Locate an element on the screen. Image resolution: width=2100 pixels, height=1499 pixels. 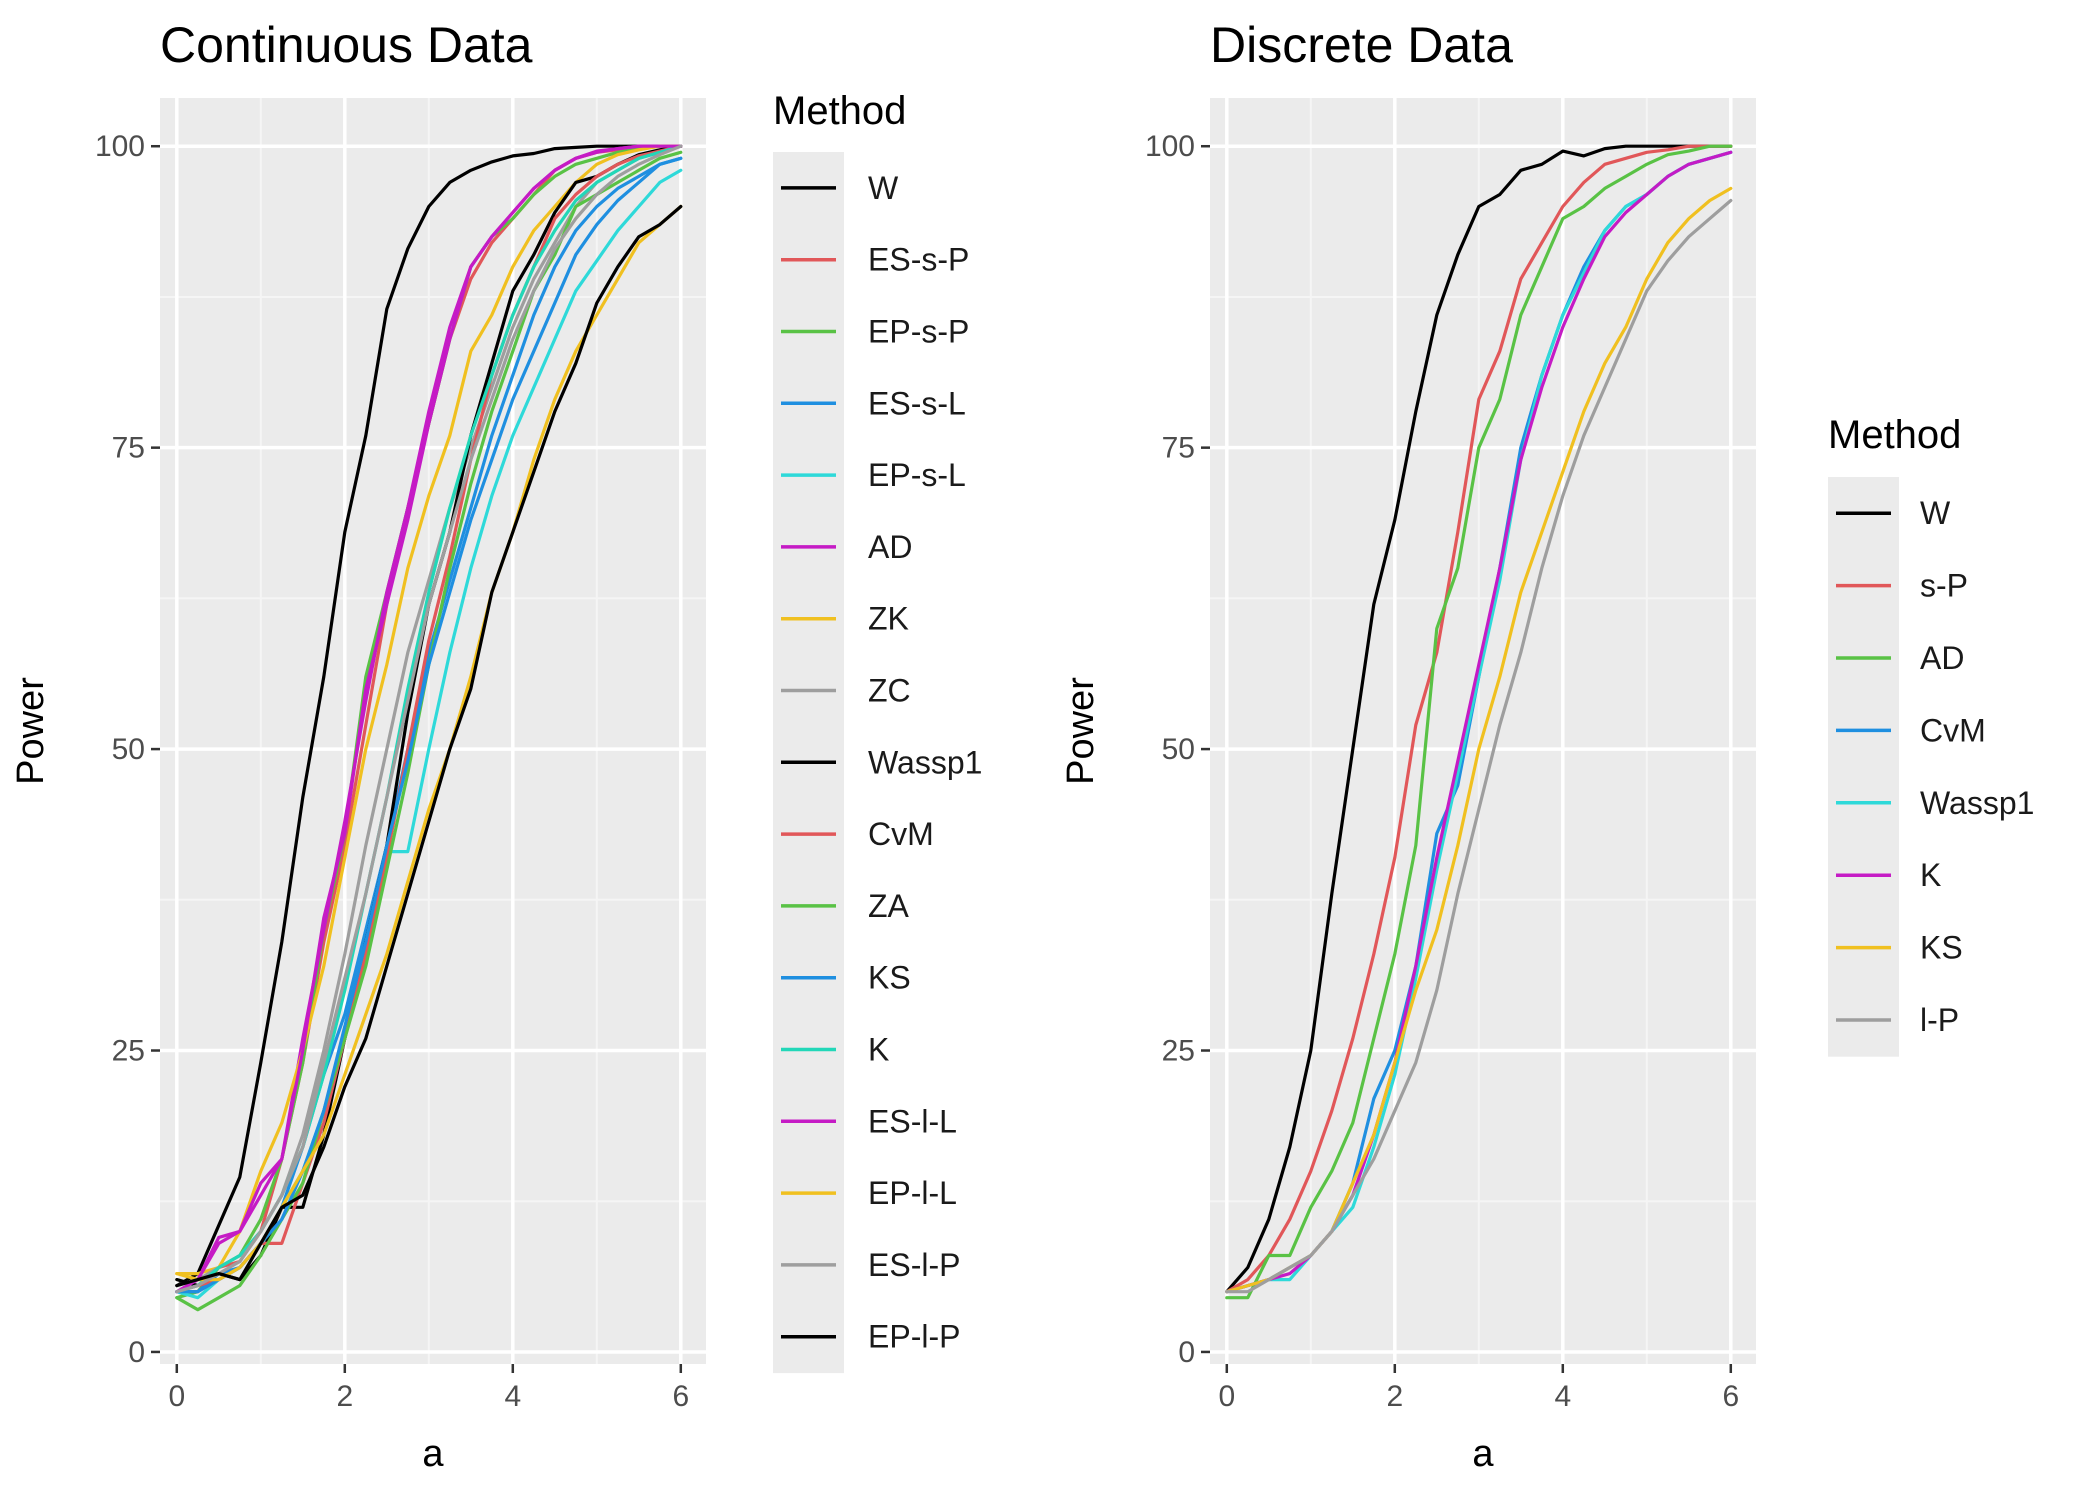
legend-item: ES-s-L is located at coordinates (869, 403).